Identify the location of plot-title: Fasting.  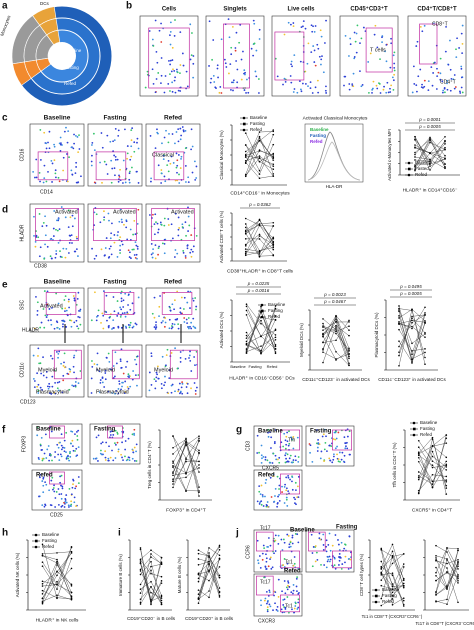
(347, 528).